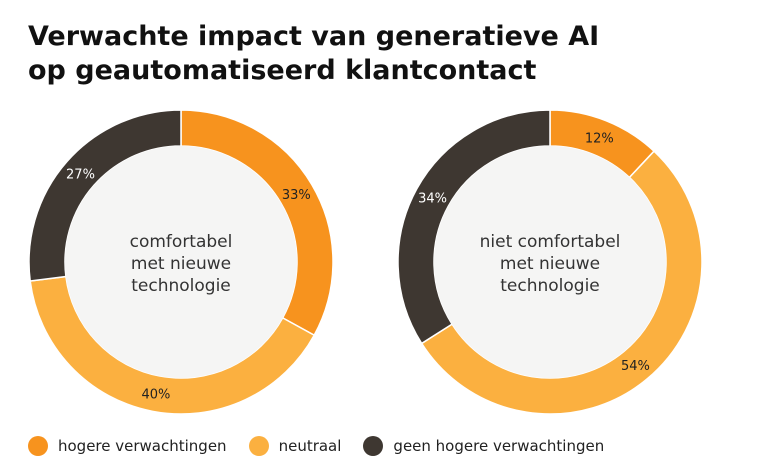 The image size is (770, 476). Describe the element at coordinates (310, 446) in the screenshot. I see `legend-label-neutraal: neutraal` at that location.